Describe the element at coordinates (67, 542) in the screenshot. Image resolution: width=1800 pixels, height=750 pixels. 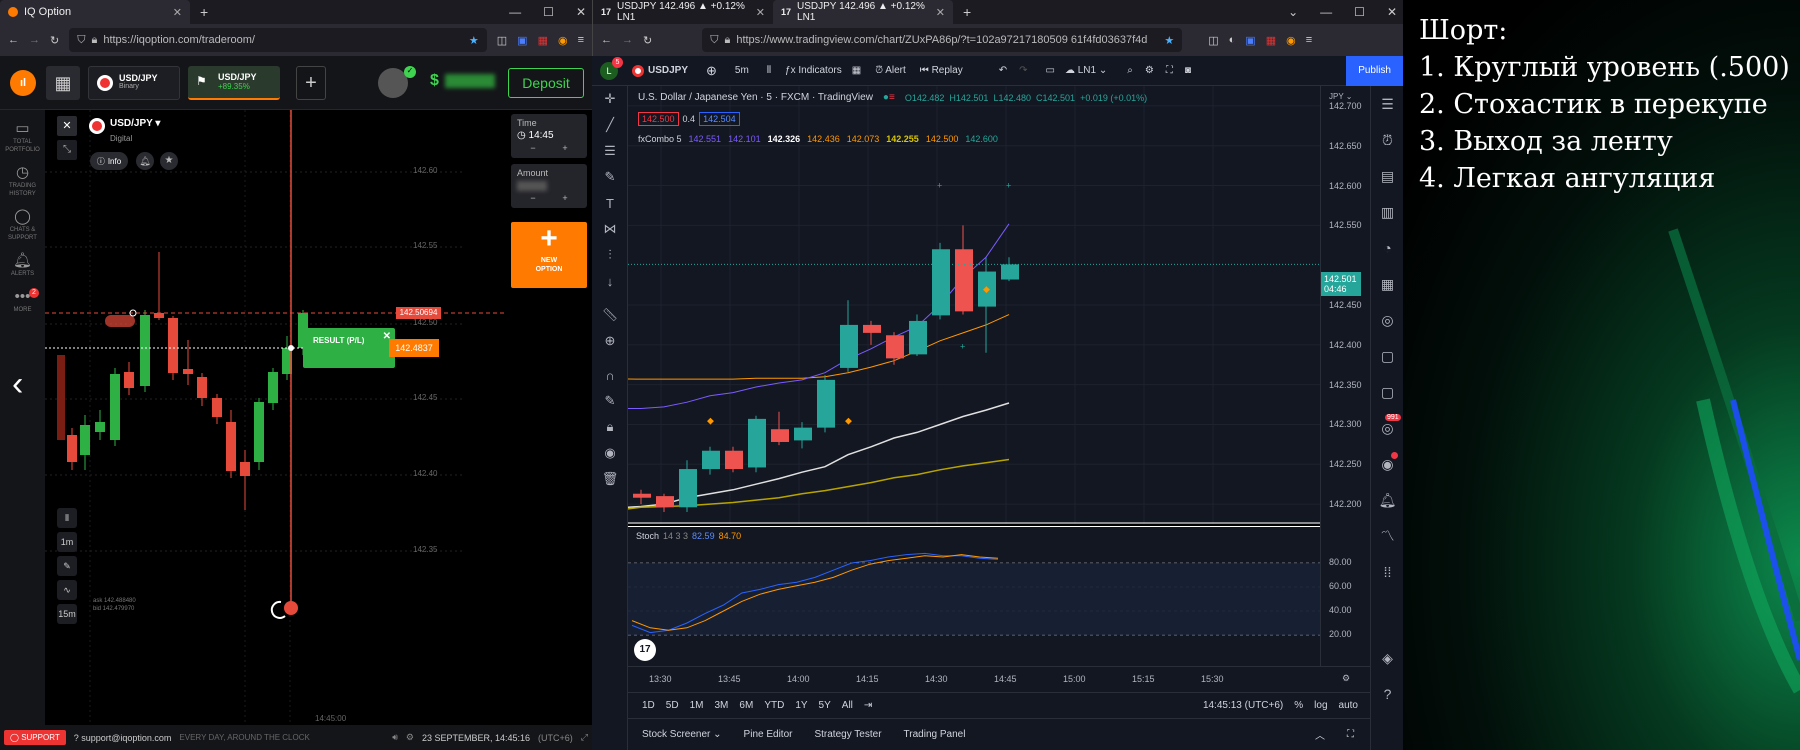
I see `interval-1m-button: 1m` at that location.